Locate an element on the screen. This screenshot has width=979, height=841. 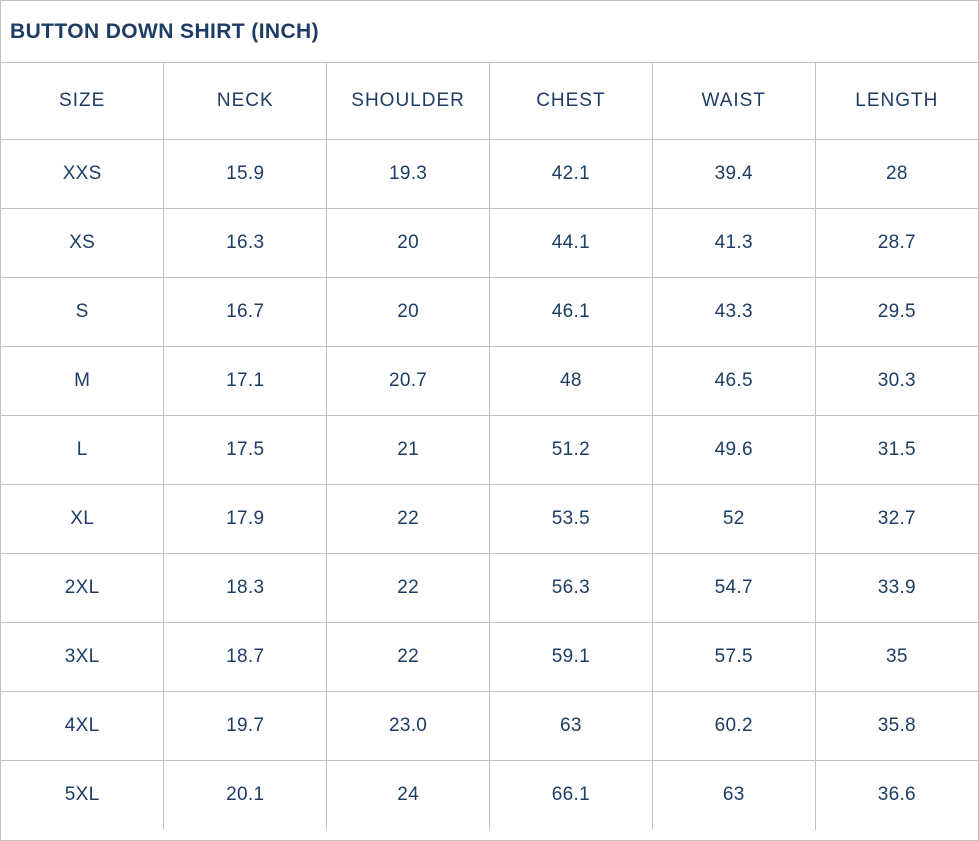
measurement-cell: 24 is located at coordinates (408, 795).